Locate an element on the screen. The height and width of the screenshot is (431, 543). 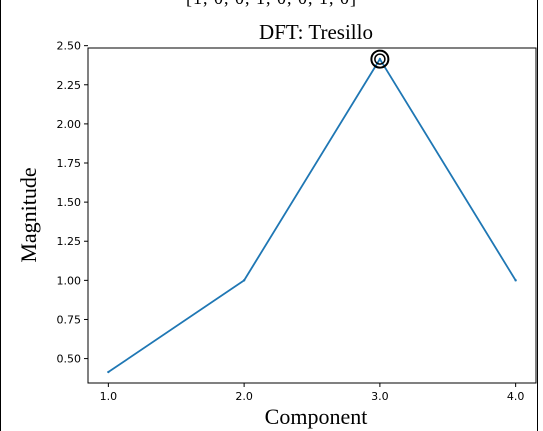
y-tick-label: 2.50 is located at coordinates (69, 46).